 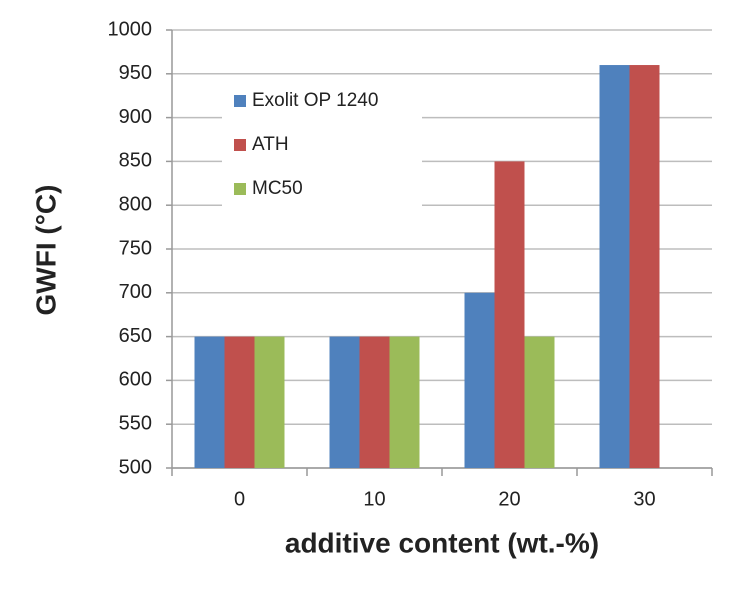 I want to click on y-tick-label: 800, so click(x=135, y=204).